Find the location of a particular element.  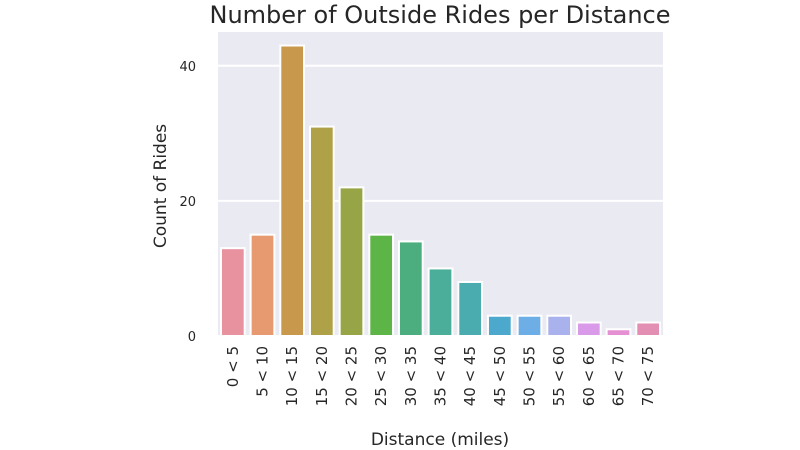

x-tick-label: 30 < 35 is located at coordinates (411, 376).